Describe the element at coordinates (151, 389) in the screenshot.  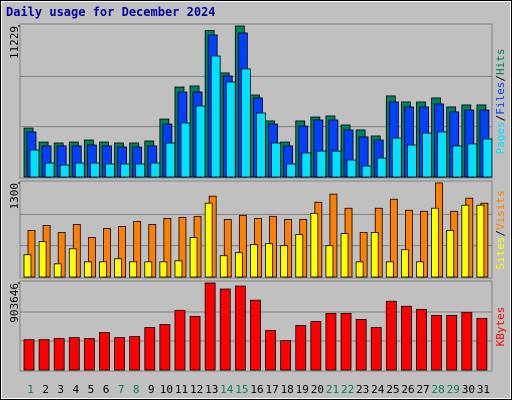
I see `x-tick-label: 9` at that location.